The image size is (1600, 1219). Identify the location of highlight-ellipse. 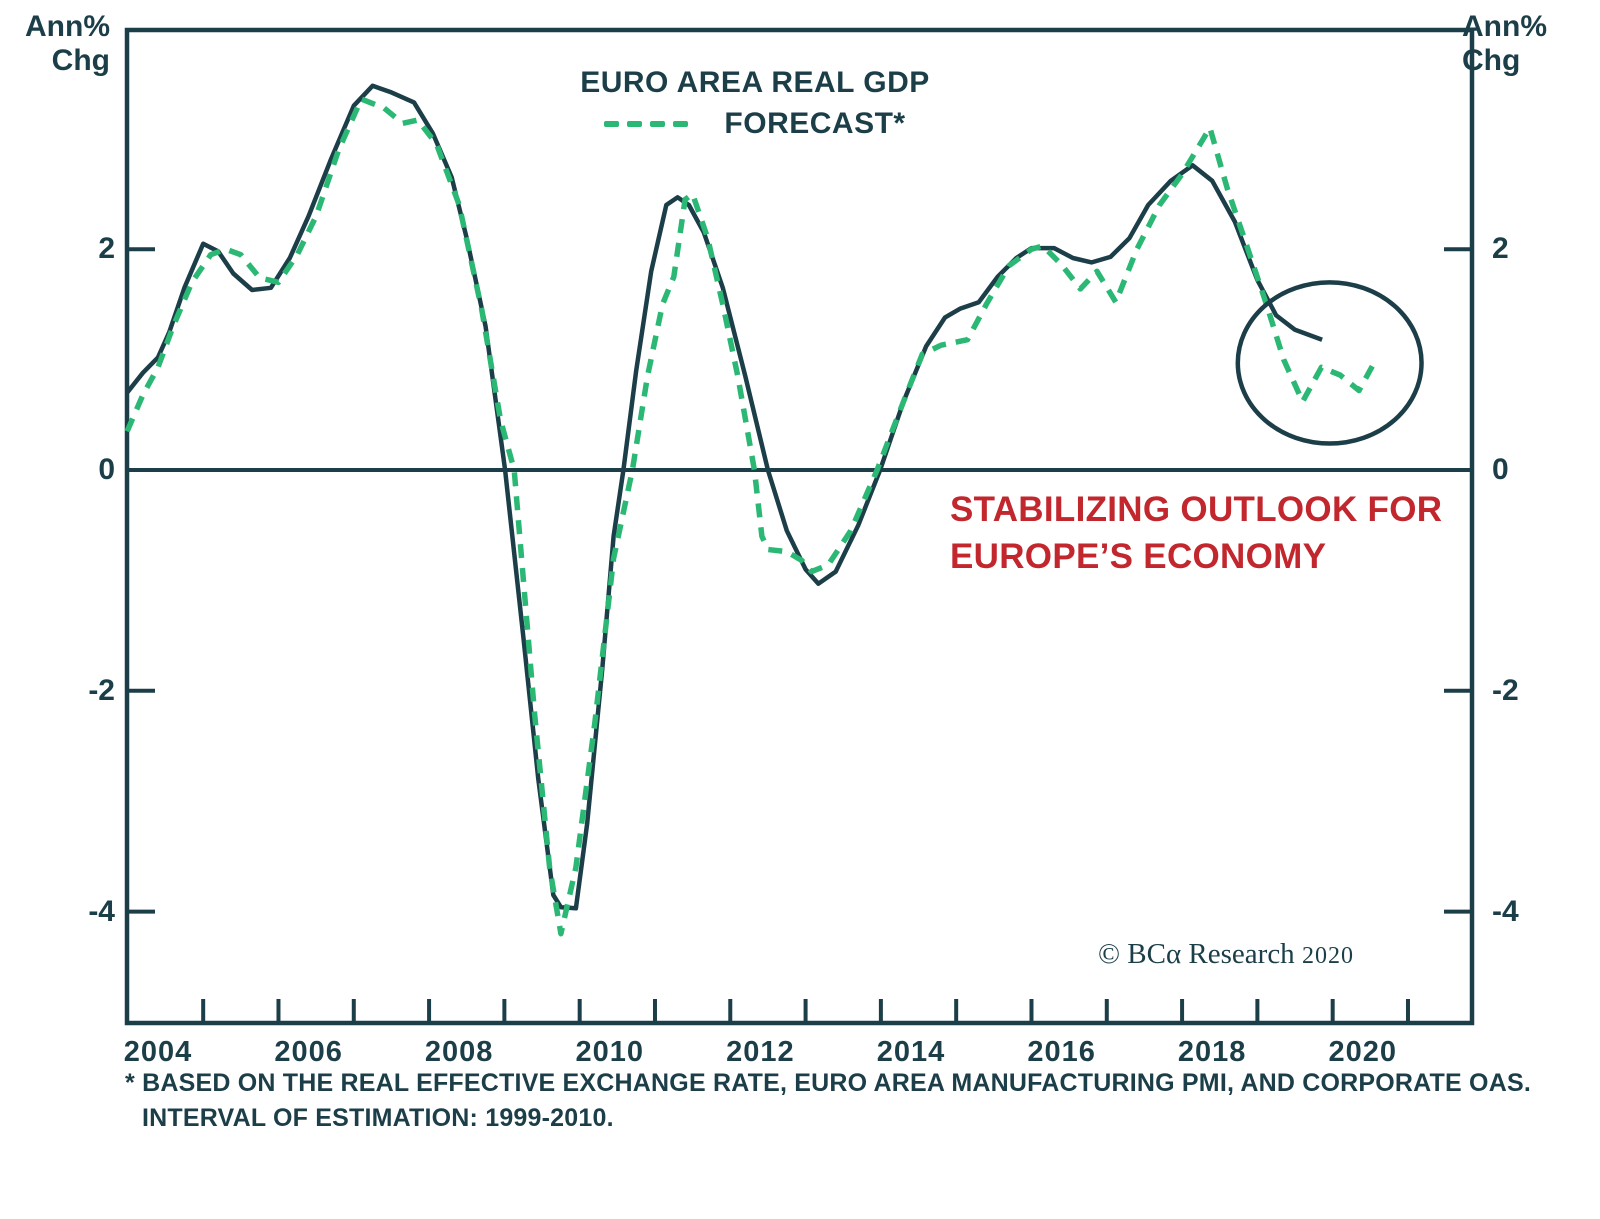
(1329, 363).